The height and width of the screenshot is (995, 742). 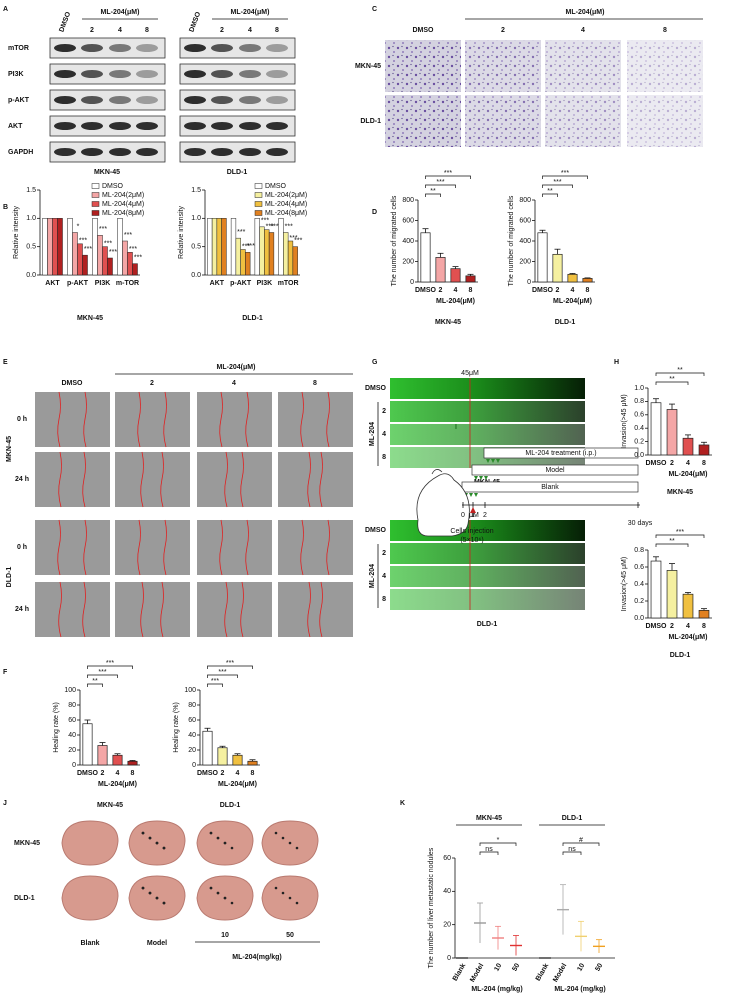 What do you see at coordinates (78, 283) in the screenshot?
I see `x-tick-label: p-AKT` at bounding box center [78, 283].